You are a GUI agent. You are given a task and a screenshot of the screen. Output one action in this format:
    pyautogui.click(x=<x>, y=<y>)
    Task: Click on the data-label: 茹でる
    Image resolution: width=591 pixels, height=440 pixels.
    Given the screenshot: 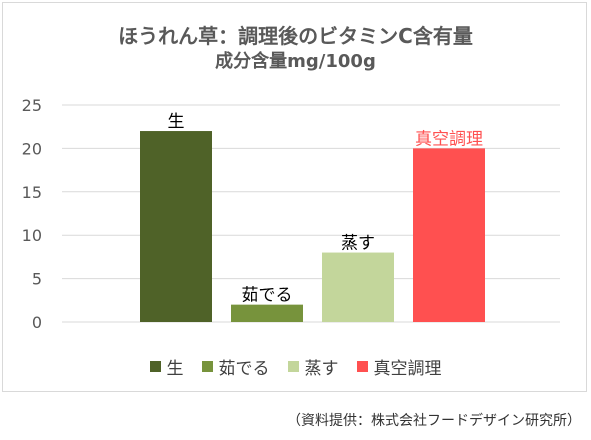 What is the action you would take?
    pyautogui.click(x=267, y=296)
    